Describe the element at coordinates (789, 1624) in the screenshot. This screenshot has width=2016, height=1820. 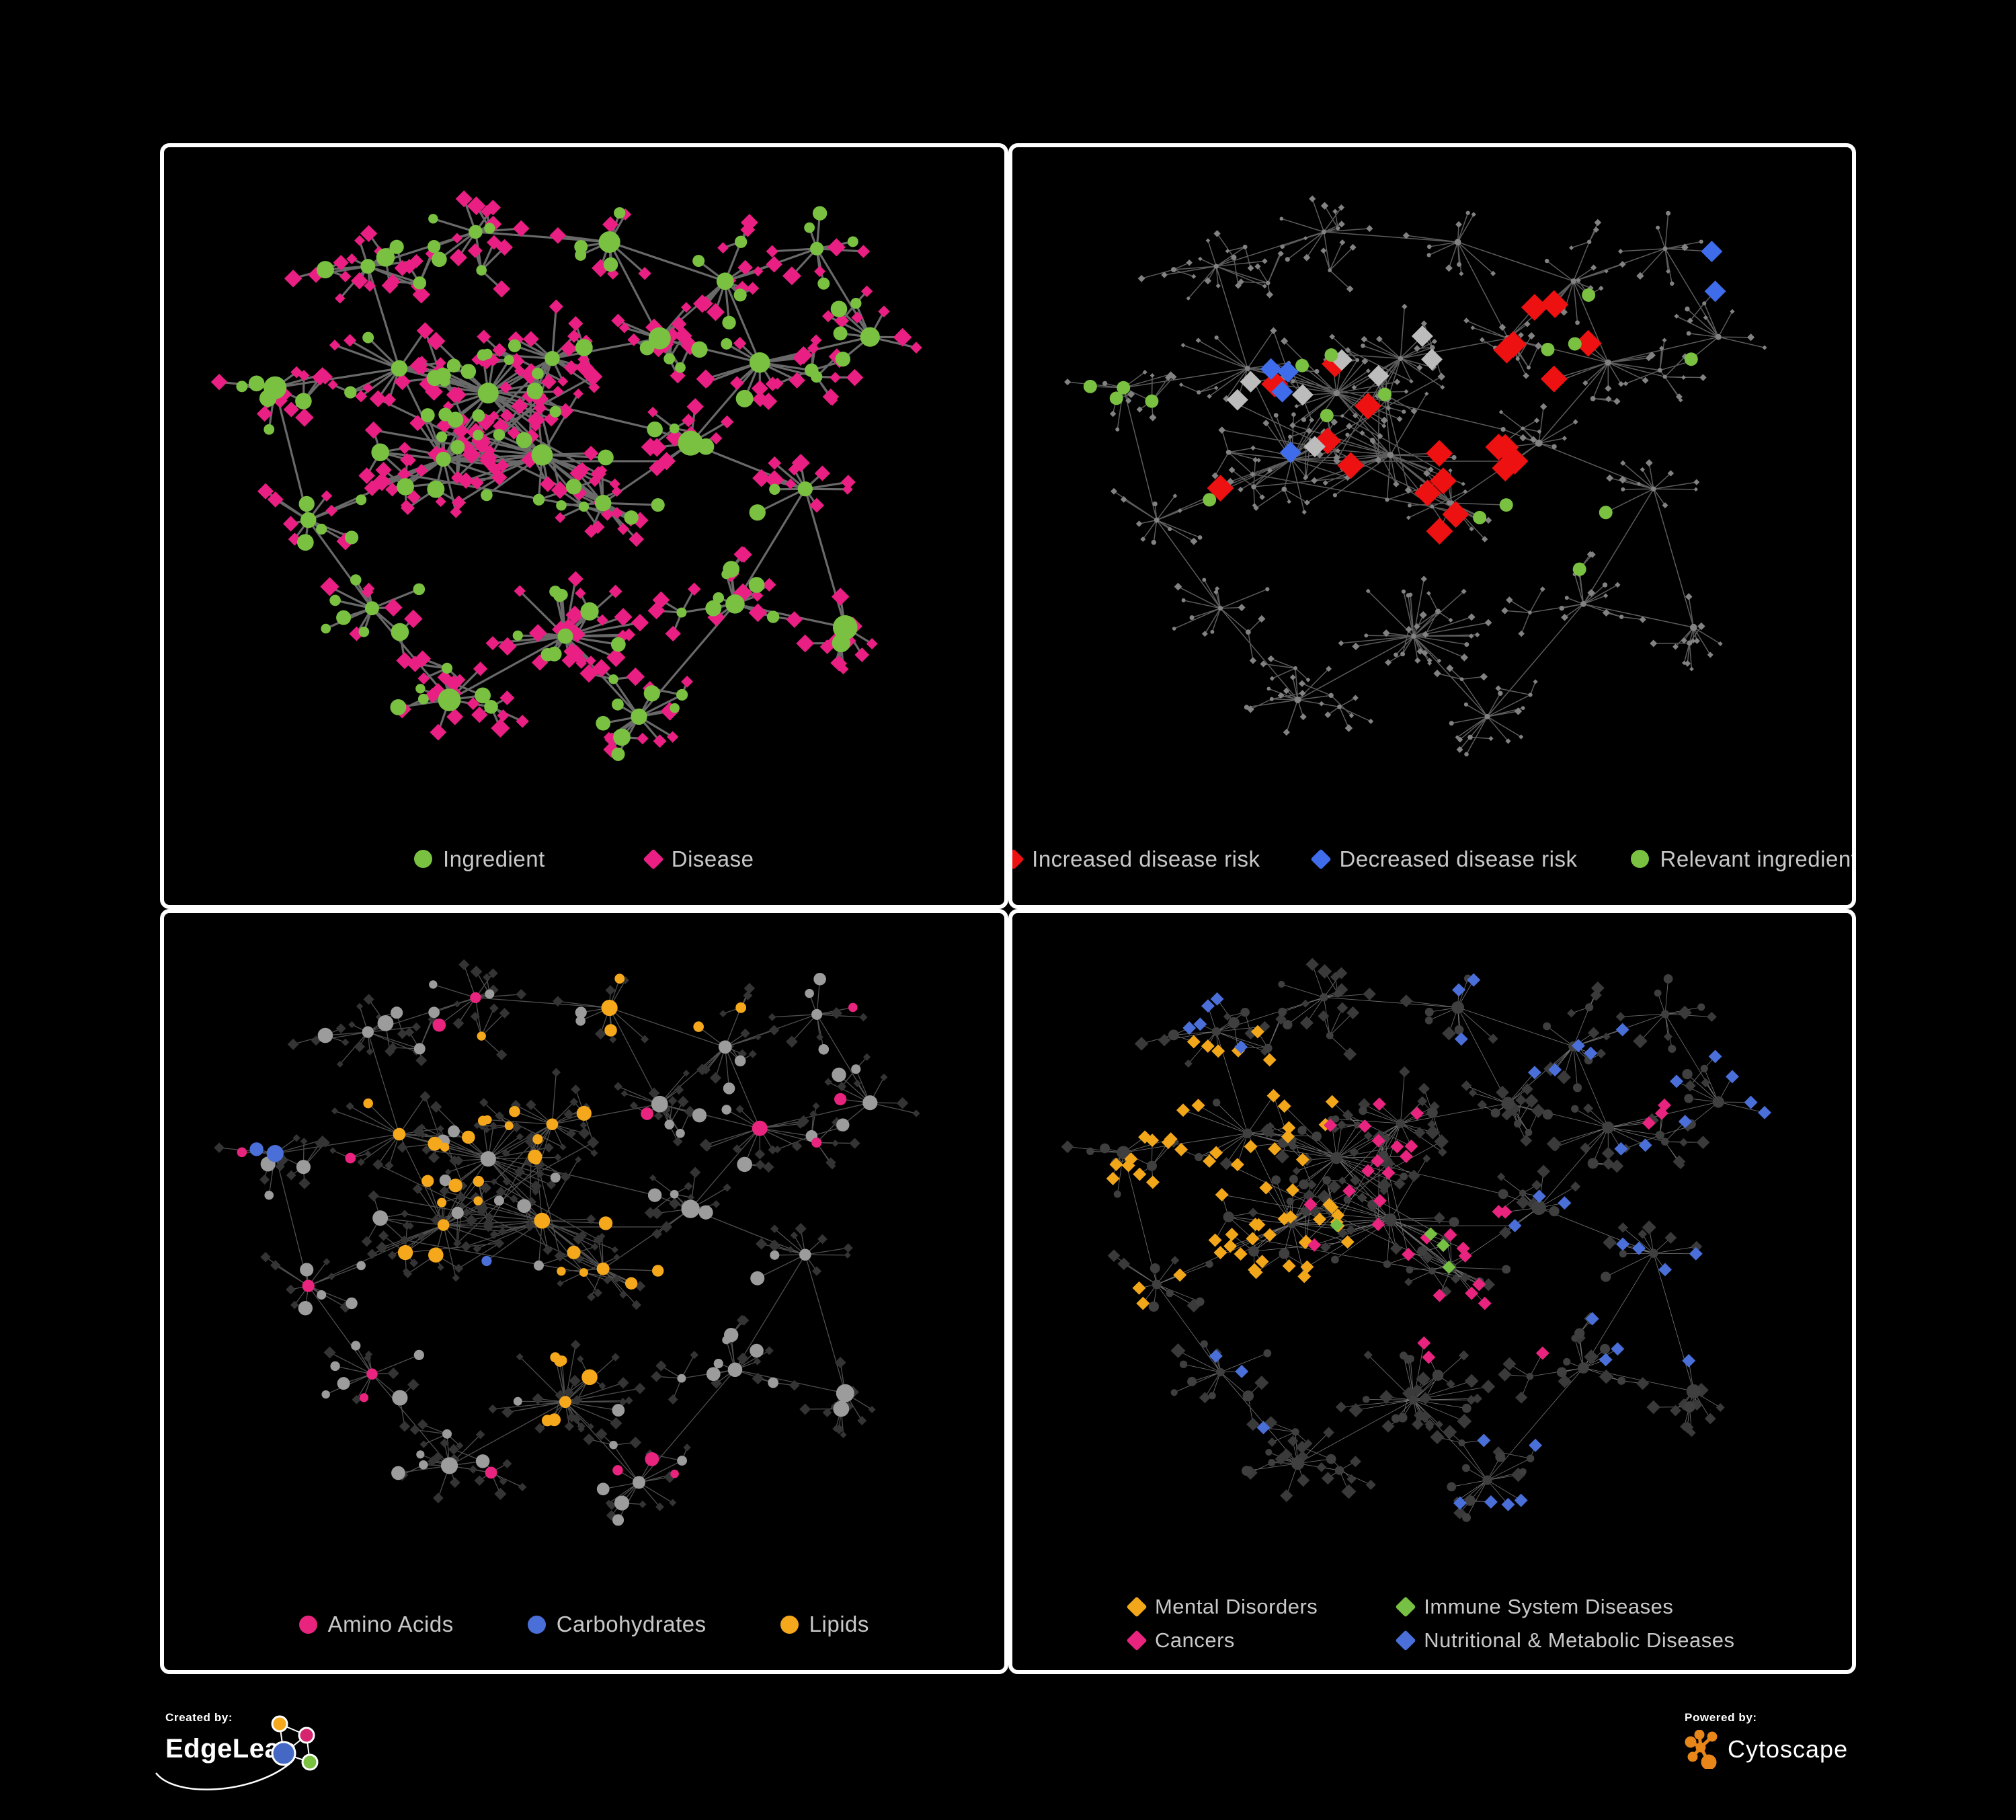
I see `lipids-circle-icon` at that location.